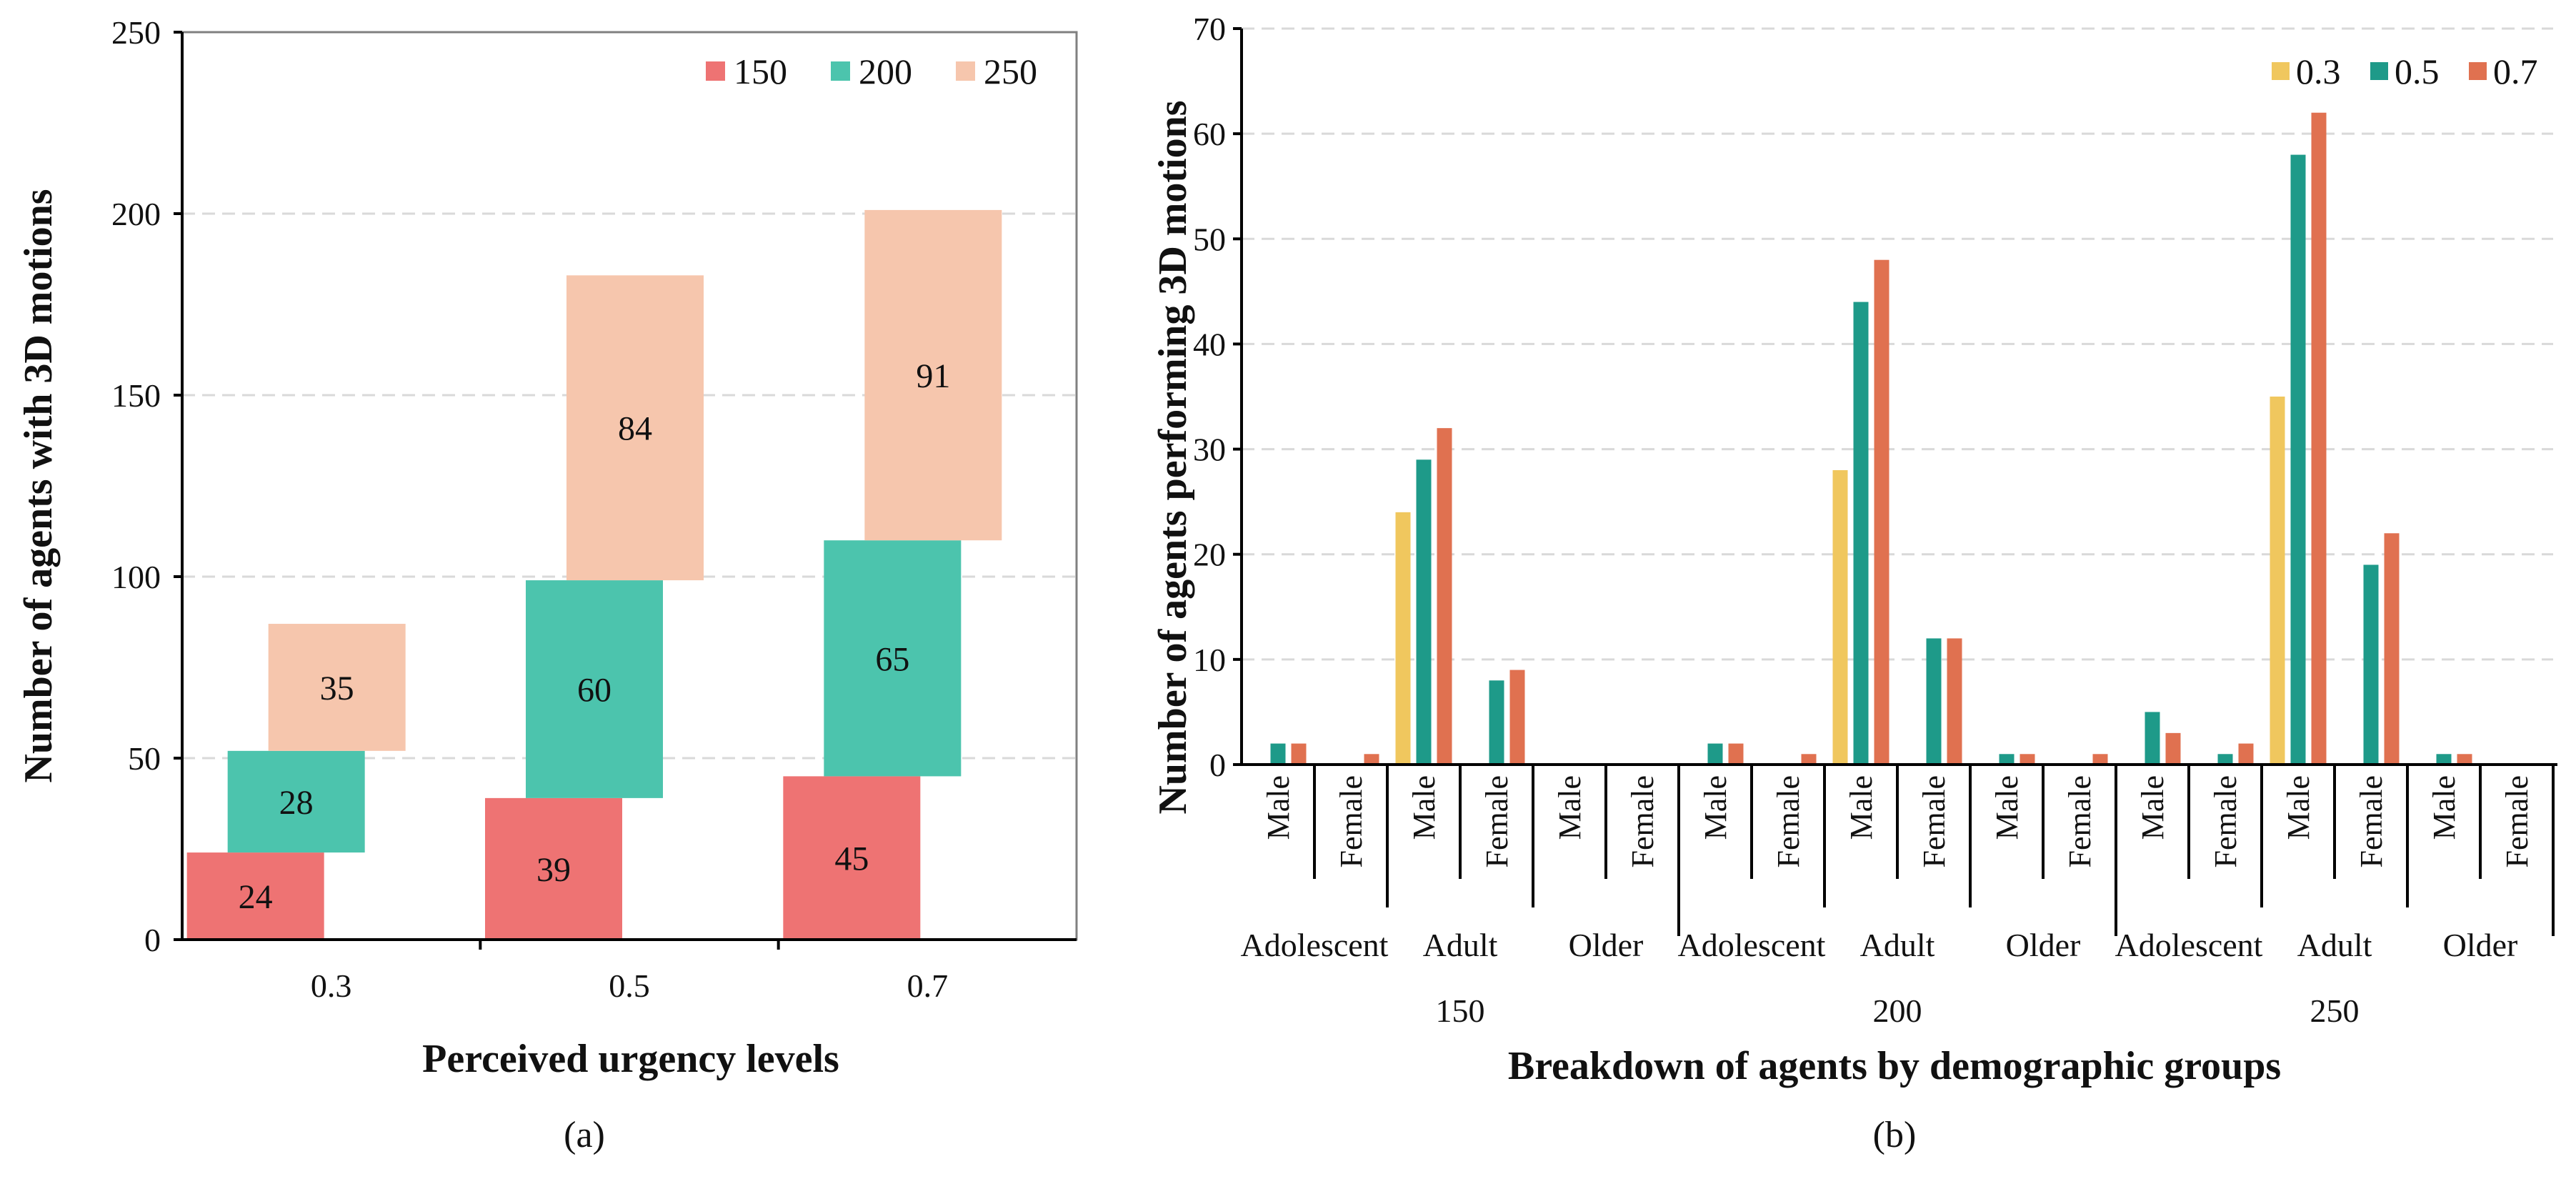  Describe the element at coordinates (1210, 450) in the screenshot. I see `chart-b-y-tick-label: 30` at that location.